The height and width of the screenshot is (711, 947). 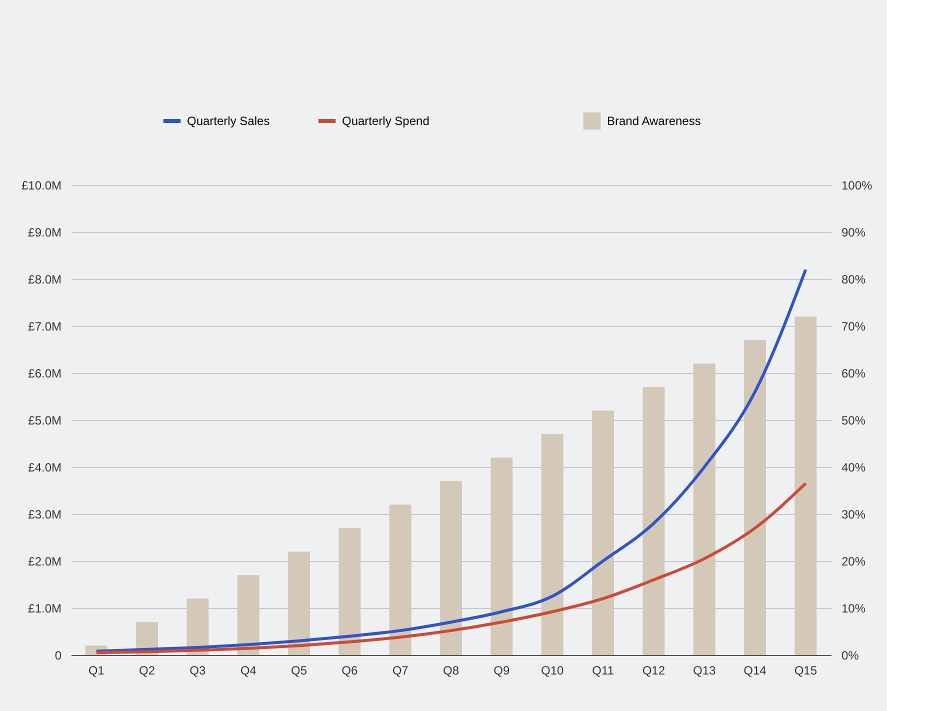 What do you see at coordinates (350, 671) in the screenshot?
I see `x-tick-label: Q6` at bounding box center [350, 671].